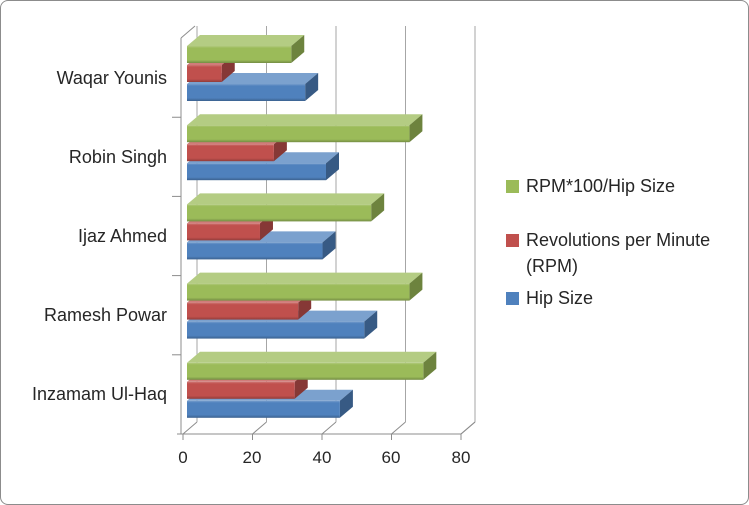 The image size is (749, 505). What do you see at coordinates (622, 298) in the screenshot?
I see `legend-item-hip-size: Hip Size` at bounding box center [622, 298].